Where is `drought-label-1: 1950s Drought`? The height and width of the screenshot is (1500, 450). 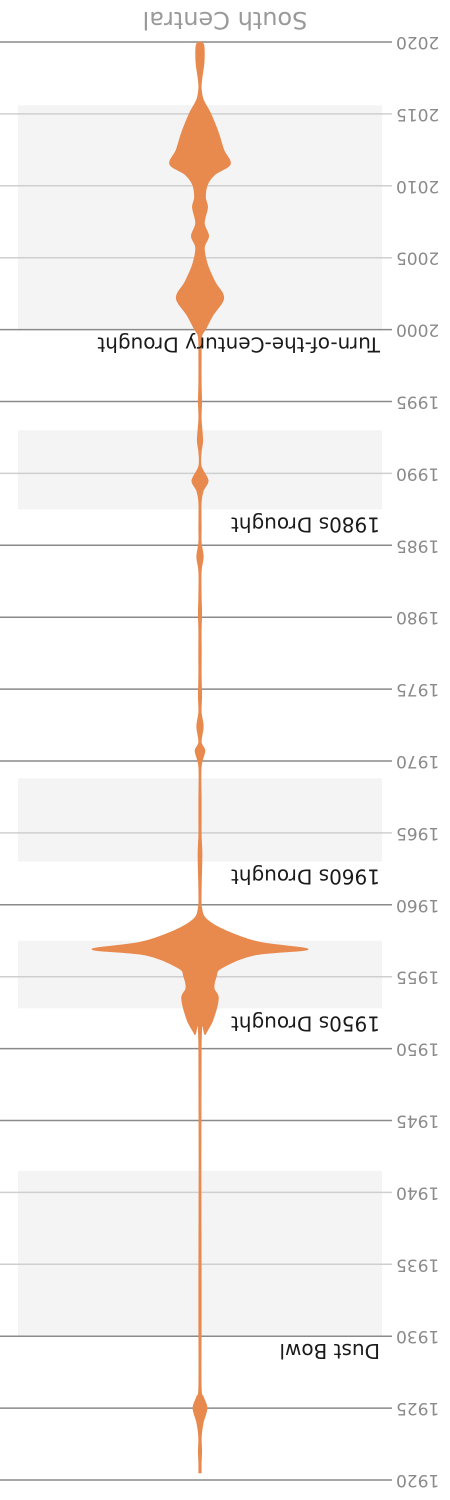
drought-label-1: 1950s Drought is located at coordinates (305, 1023).